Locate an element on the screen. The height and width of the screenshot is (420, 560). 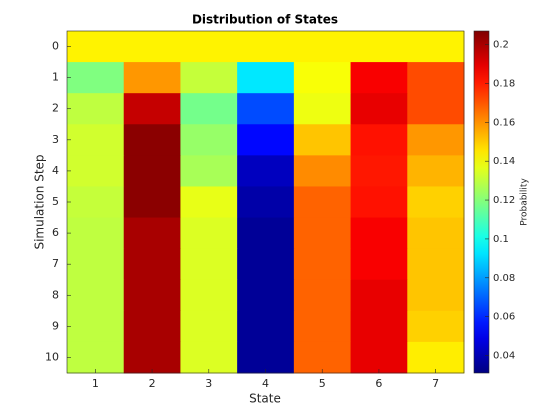
y-tick-label: 5 is located at coordinates (55, 201).